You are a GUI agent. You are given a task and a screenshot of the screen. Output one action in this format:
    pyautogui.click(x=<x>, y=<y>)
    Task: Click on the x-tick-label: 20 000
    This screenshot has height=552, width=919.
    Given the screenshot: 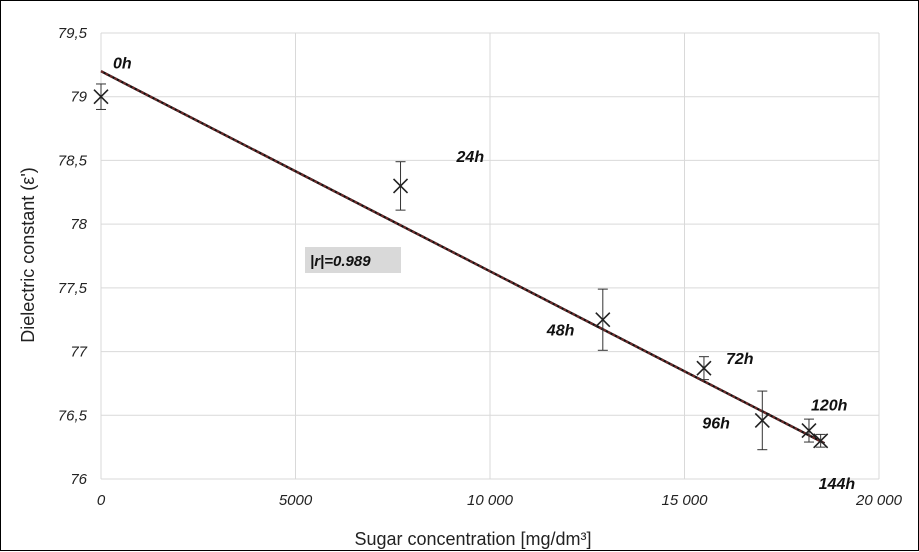 What is the action you would take?
    pyautogui.click(x=879, y=500)
    